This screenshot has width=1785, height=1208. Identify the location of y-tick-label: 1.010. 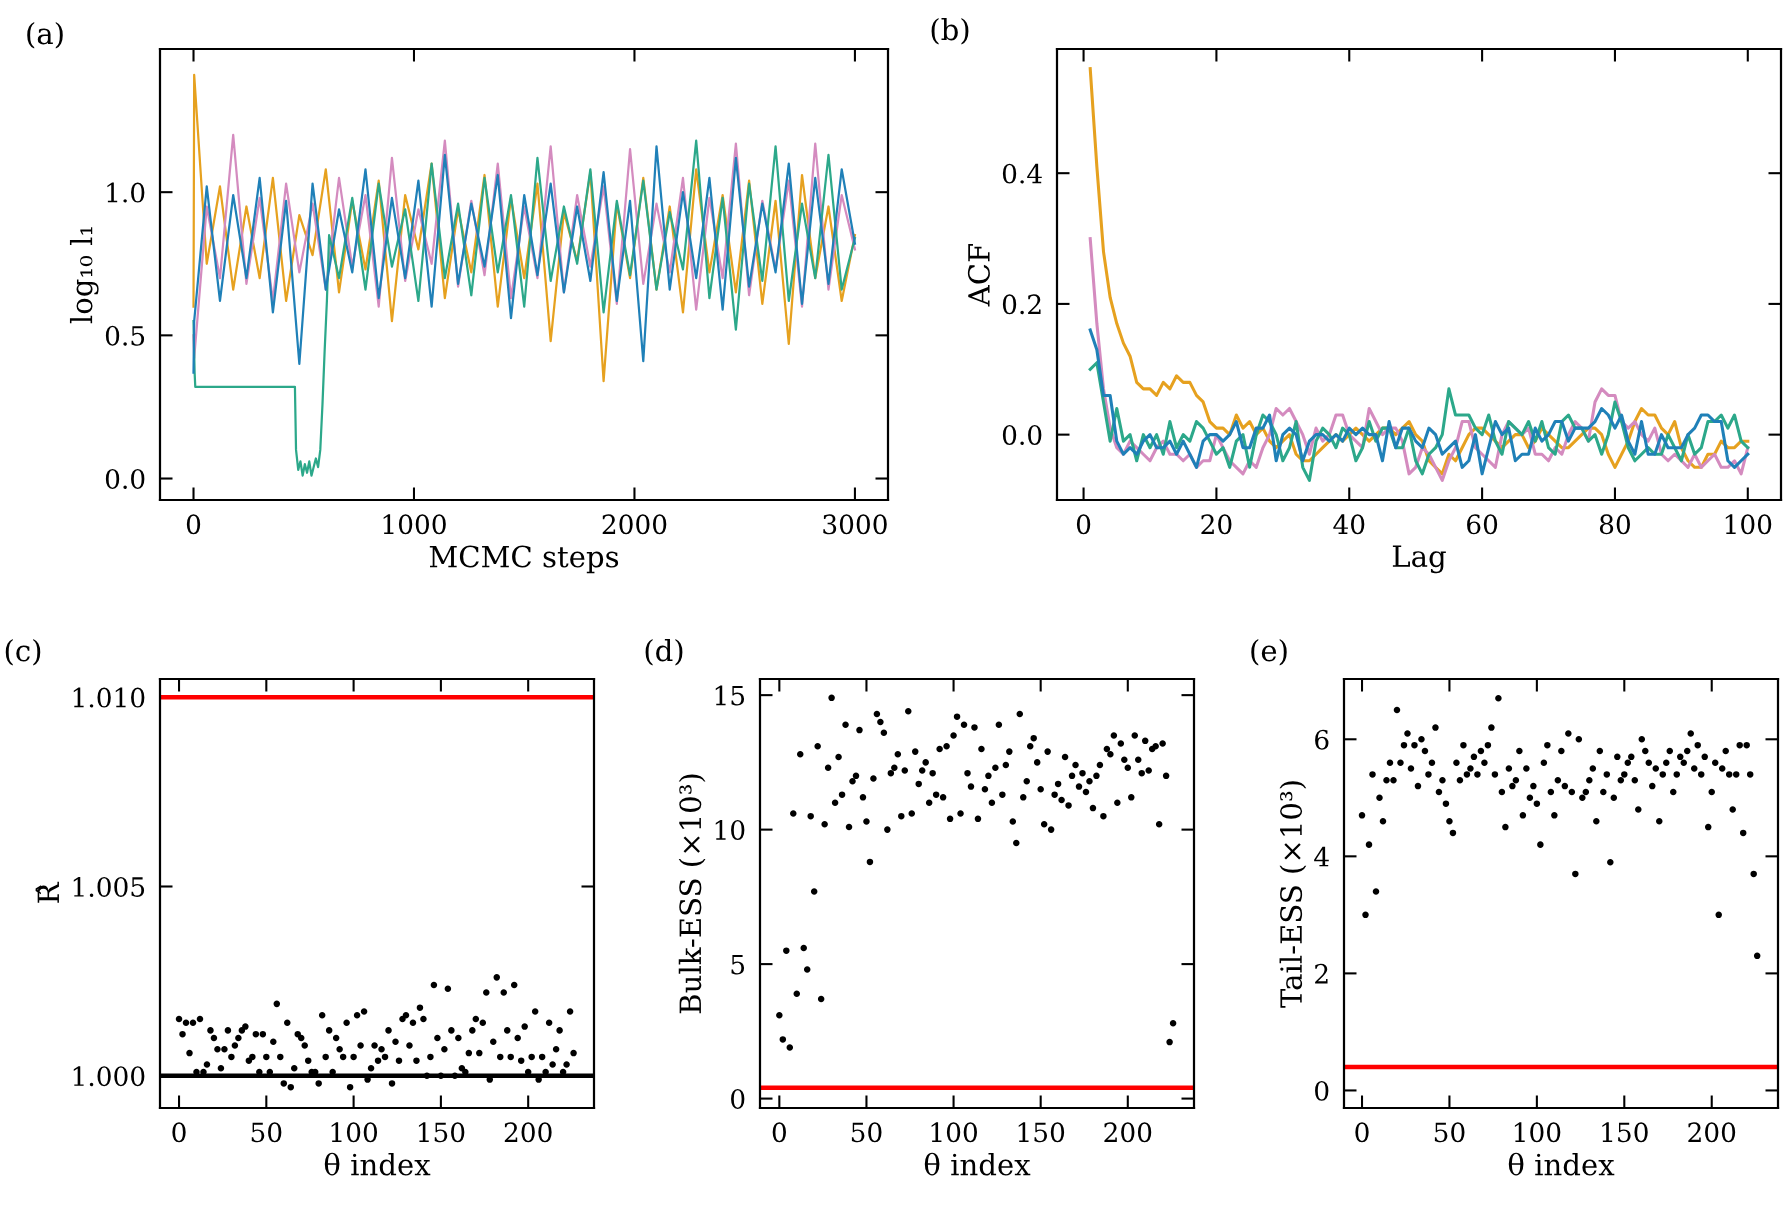
(109, 697).